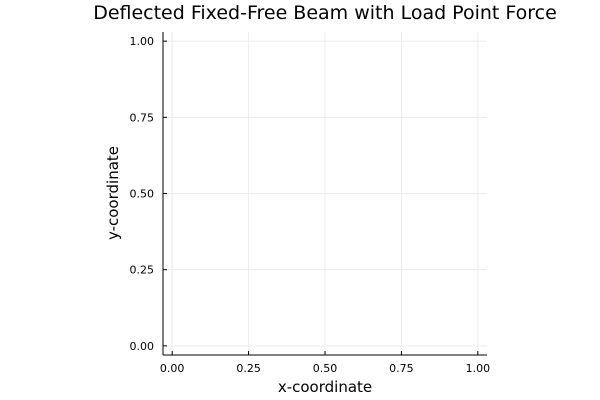 Image resolution: width=600 pixels, height=400 pixels. What do you see at coordinates (142, 346) in the screenshot?
I see `y-tick-label: 0.00` at bounding box center [142, 346].